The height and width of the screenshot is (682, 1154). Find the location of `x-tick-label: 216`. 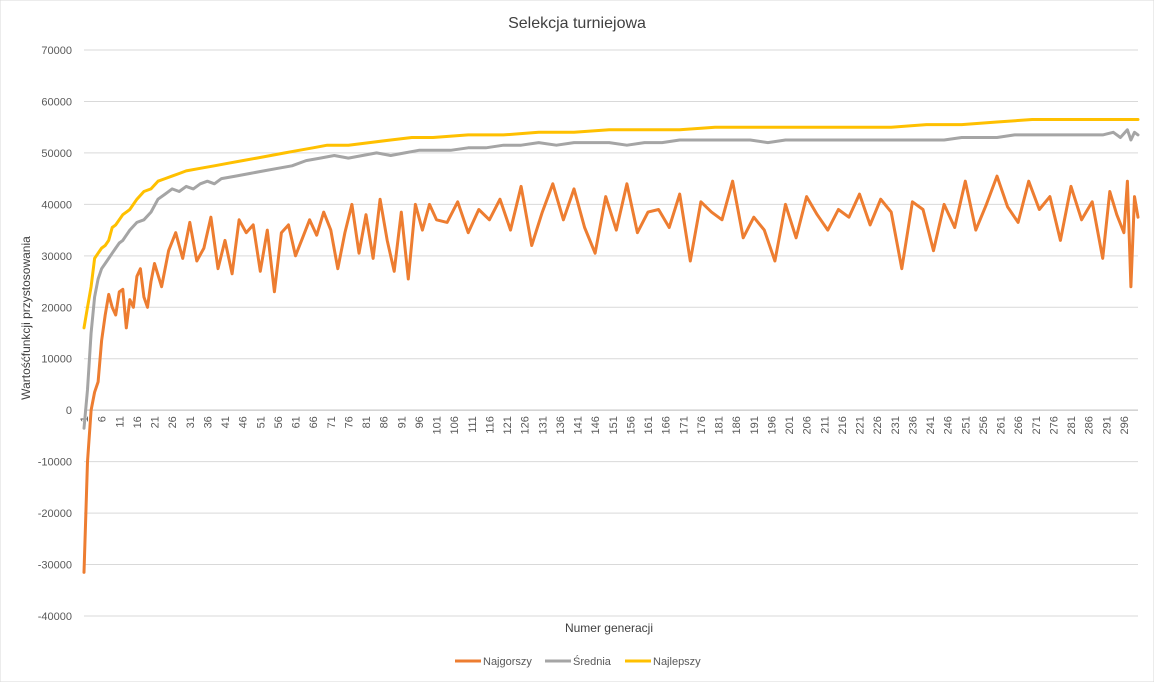

x-tick-label: 216 is located at coordinates (843, 425).